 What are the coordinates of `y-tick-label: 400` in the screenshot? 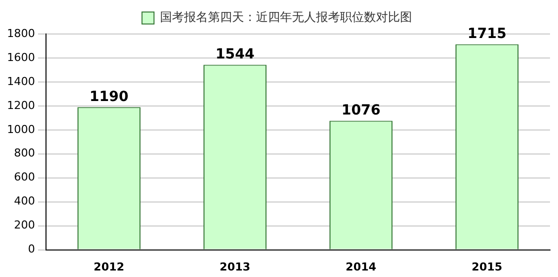 It's located at (24, 201).